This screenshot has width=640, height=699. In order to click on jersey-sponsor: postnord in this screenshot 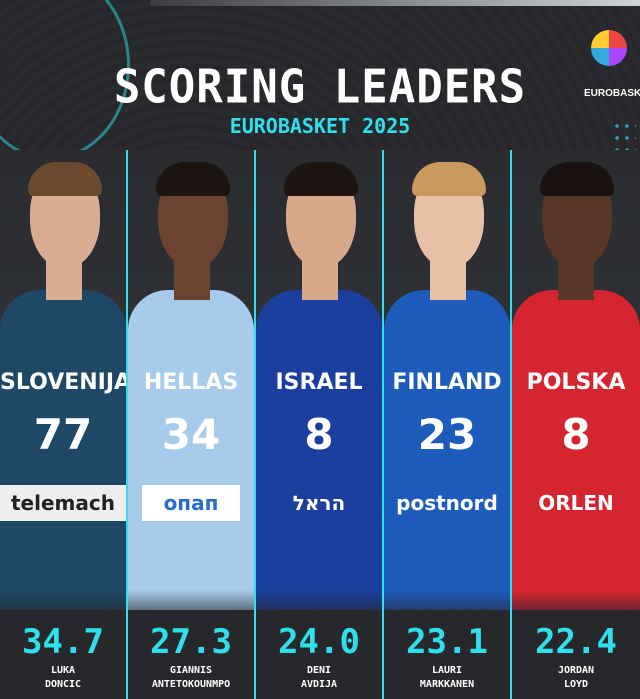, I will do `click(447, 503)`.